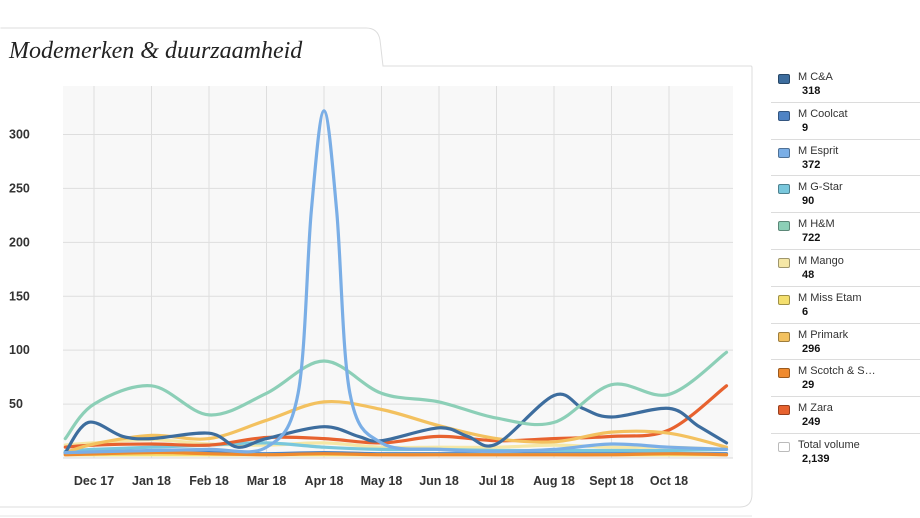  I want to click on legend-item-m-scotch-s: M Scotch & S… 29, so click(845, 379).